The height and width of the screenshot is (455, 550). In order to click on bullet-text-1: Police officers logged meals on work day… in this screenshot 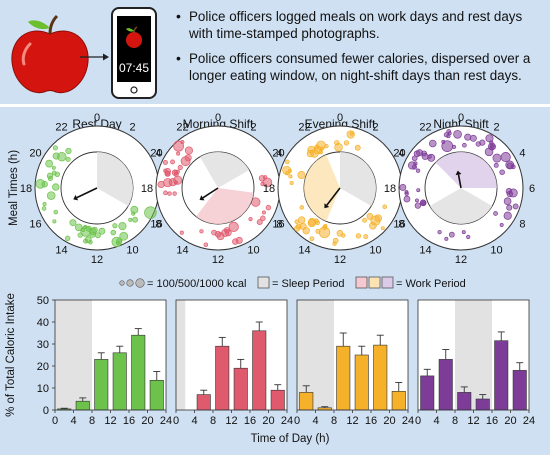, I will do `click(356, 25)`.